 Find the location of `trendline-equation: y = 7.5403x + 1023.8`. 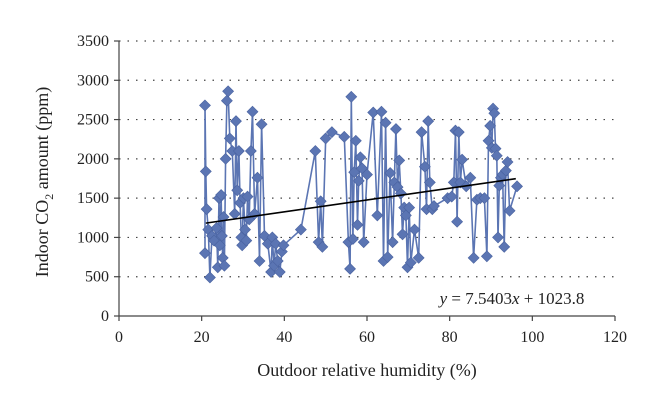

trendline-equation: y = 7.5403x + 1023.8 is located at coordinates (511, 298).